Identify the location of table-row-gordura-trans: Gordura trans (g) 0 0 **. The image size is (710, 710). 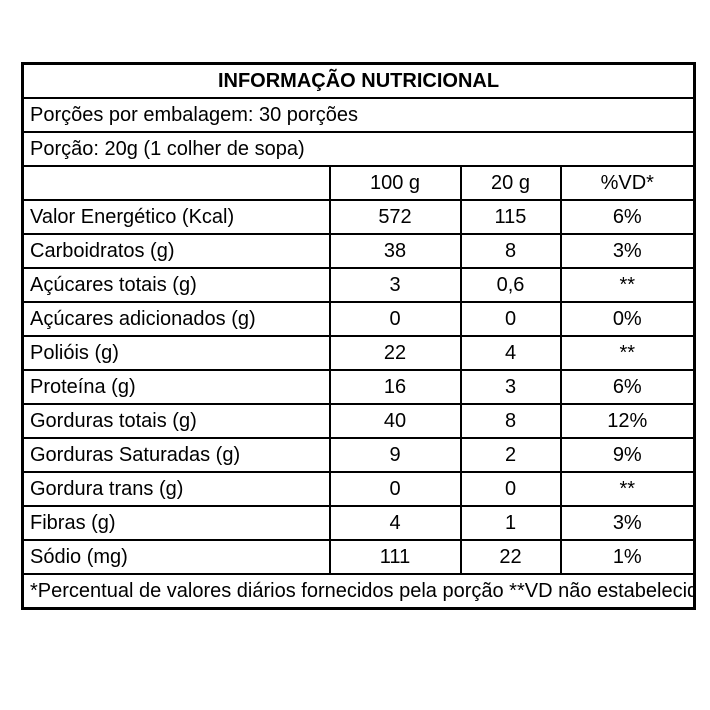
(358, 489).